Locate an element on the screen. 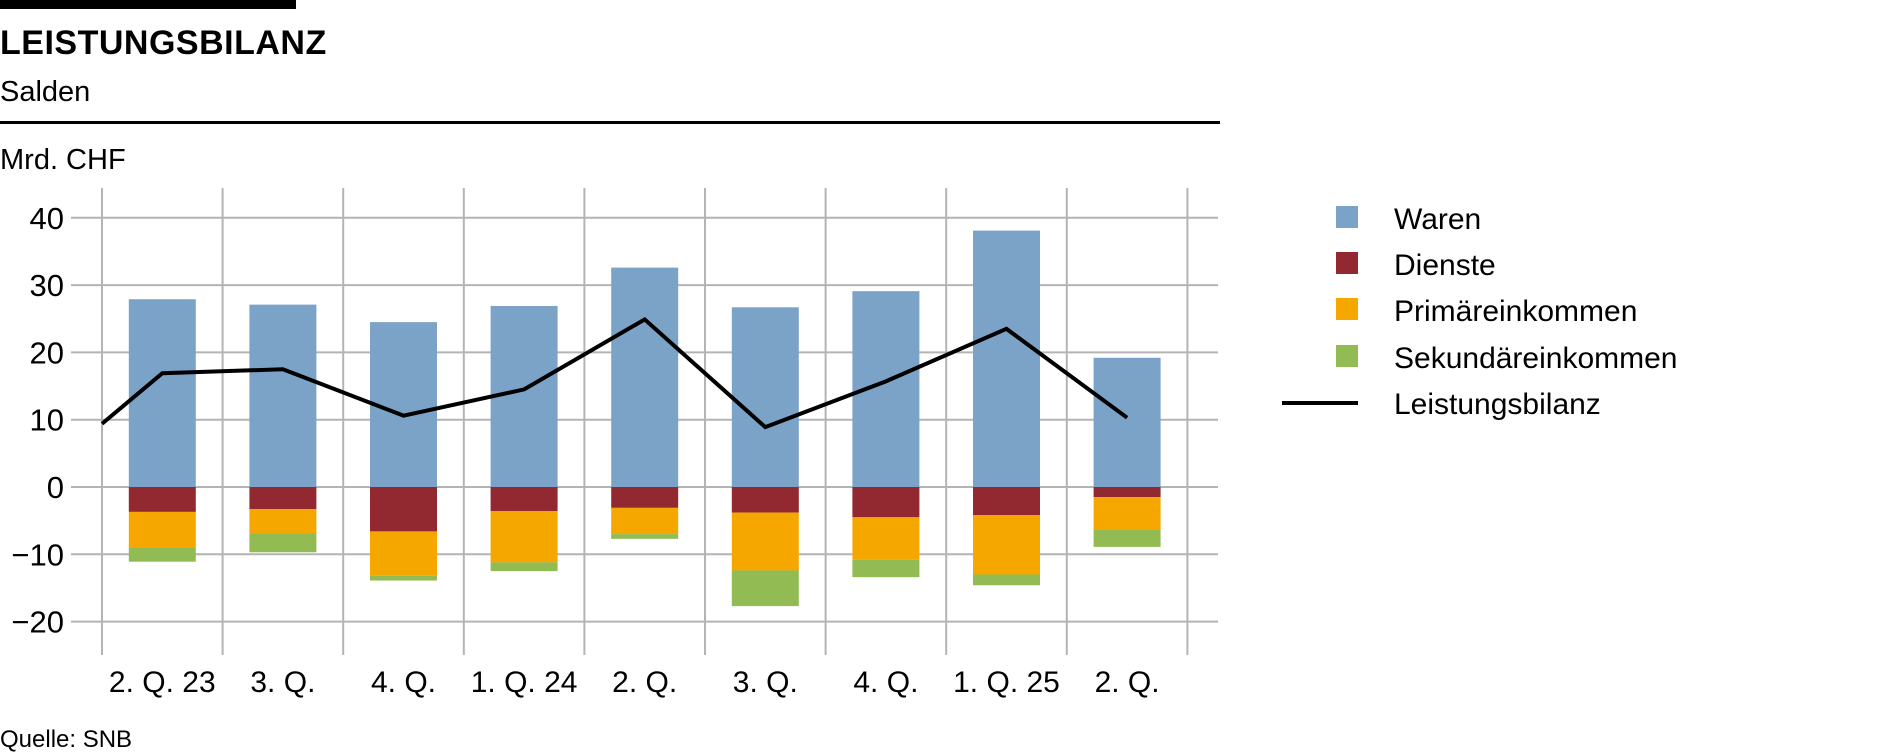 This screenshot has height=755, width=1890. x-tick-label: 1. Q. 25 is located at coordinates (1006, 682).